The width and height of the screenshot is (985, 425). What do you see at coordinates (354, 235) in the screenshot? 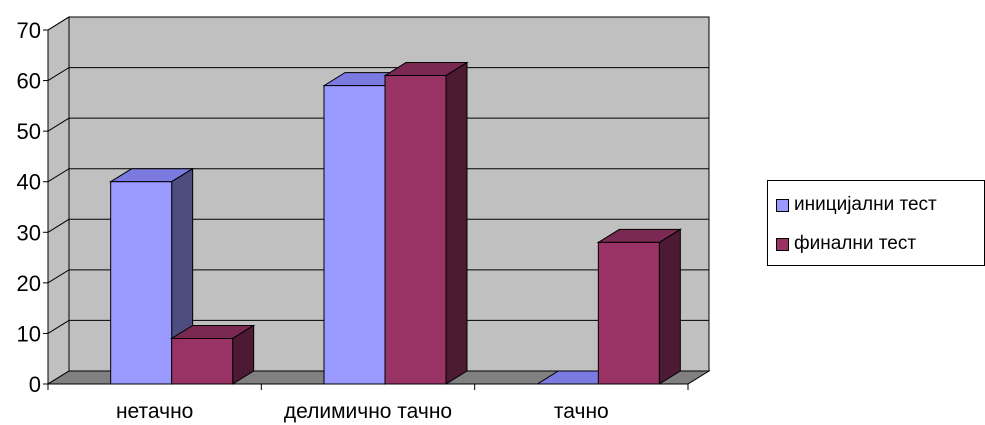
I see `bar-1-2-front` at bounding box center [354, 235].